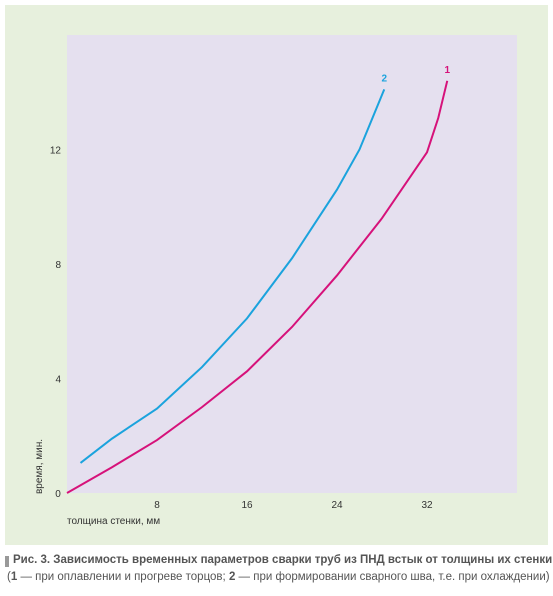  What do you see at coordinates (56, 151) in the screenshot?
I see `y-tick-label: 12` at bounding box center [56, 151].